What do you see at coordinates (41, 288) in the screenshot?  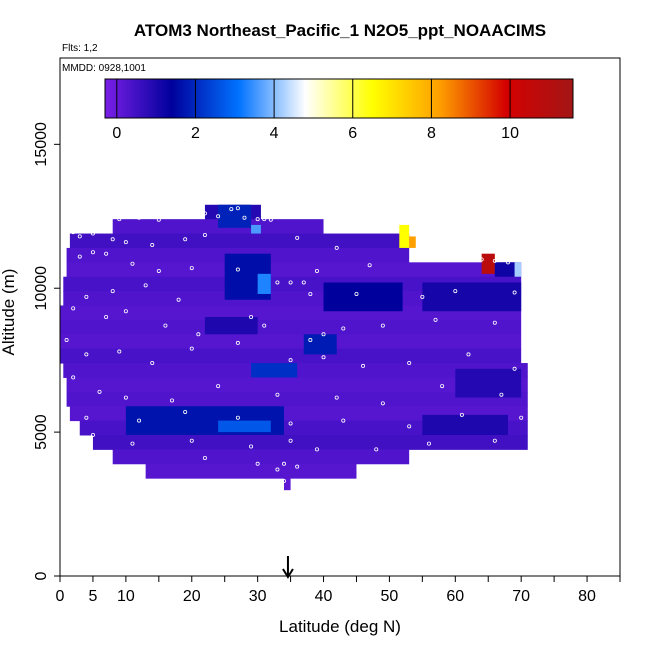 I see `y-tick-label: 10000` at bounding box center [41, 288].